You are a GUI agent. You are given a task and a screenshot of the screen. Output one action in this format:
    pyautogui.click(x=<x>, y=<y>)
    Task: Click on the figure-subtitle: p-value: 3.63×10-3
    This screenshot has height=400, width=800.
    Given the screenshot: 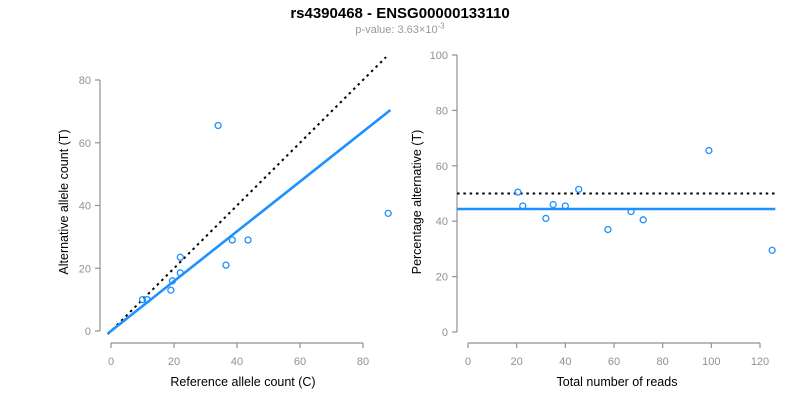 What is the action you would take?
    pyautogui.click(x=400, y=28)
    